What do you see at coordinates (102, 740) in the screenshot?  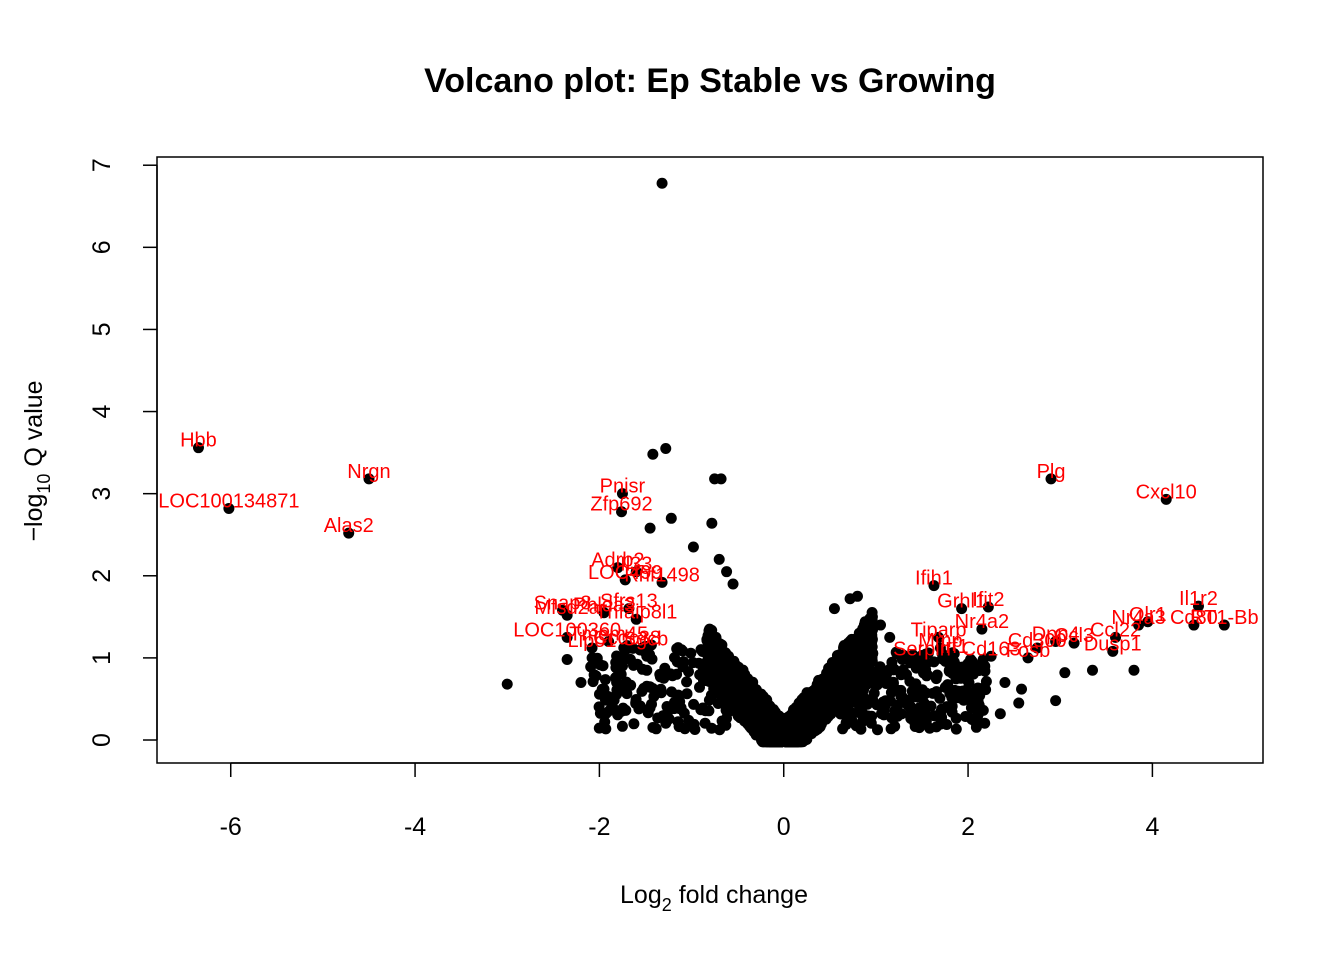 I see `y-tick-label: 0` at bounding box center [102, 740].